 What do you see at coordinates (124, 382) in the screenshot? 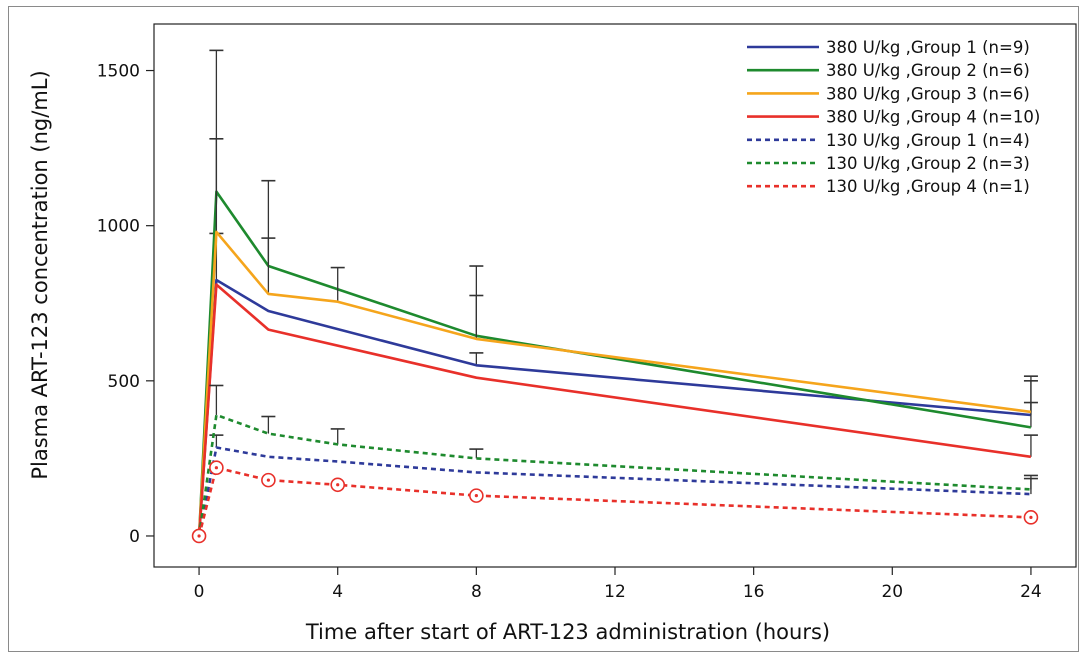
I see `y-tick-label: 500` at bounding box center [124, 382].